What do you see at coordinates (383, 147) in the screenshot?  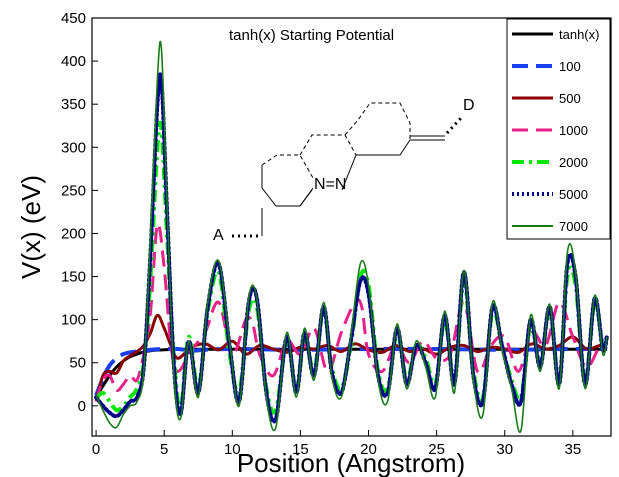 I see `molecule-ring-right-solid` at bounding box center [383, 147].